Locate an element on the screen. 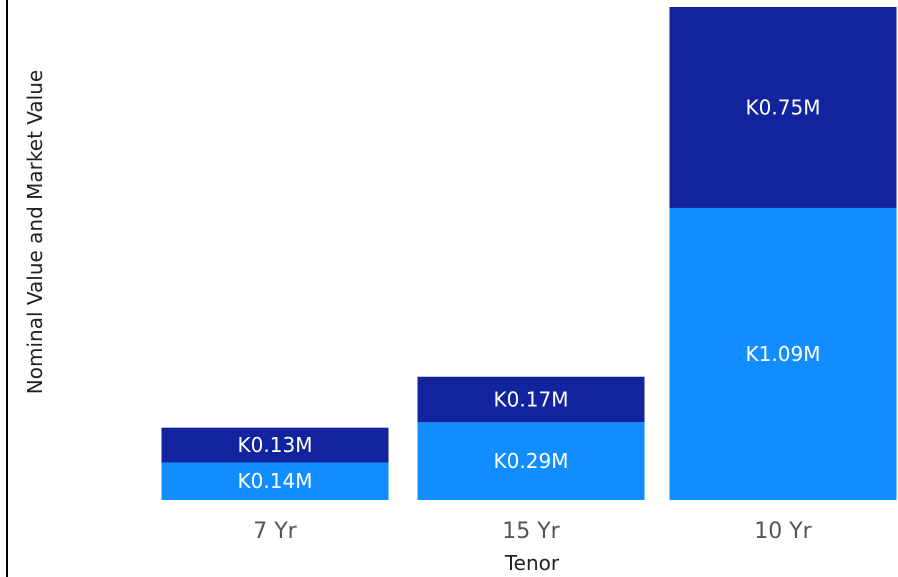  x-tick-label: 10 Yr is located at coordinates (783, 531).